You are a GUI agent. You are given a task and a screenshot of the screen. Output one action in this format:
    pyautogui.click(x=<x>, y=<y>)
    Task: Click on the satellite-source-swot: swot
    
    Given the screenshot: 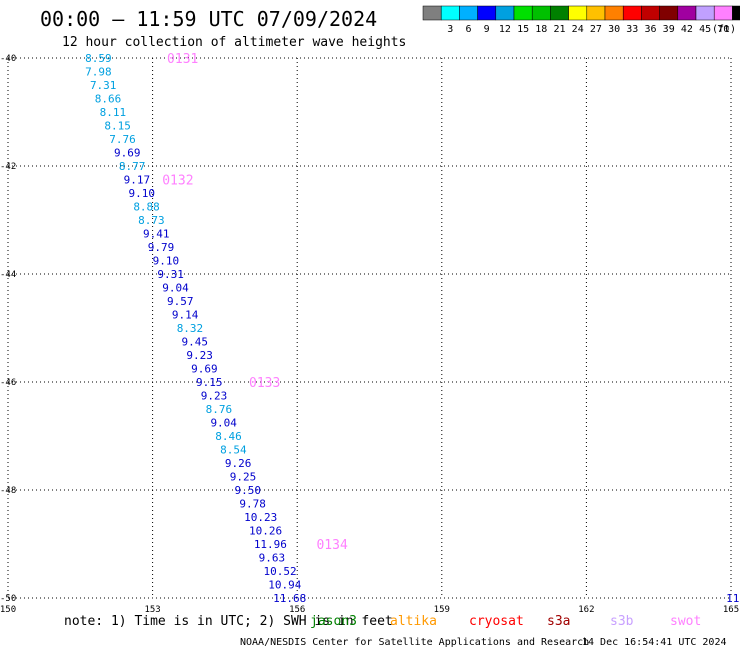 What is the action you would take?
    pyautogui.click(x=685, y=621)
    